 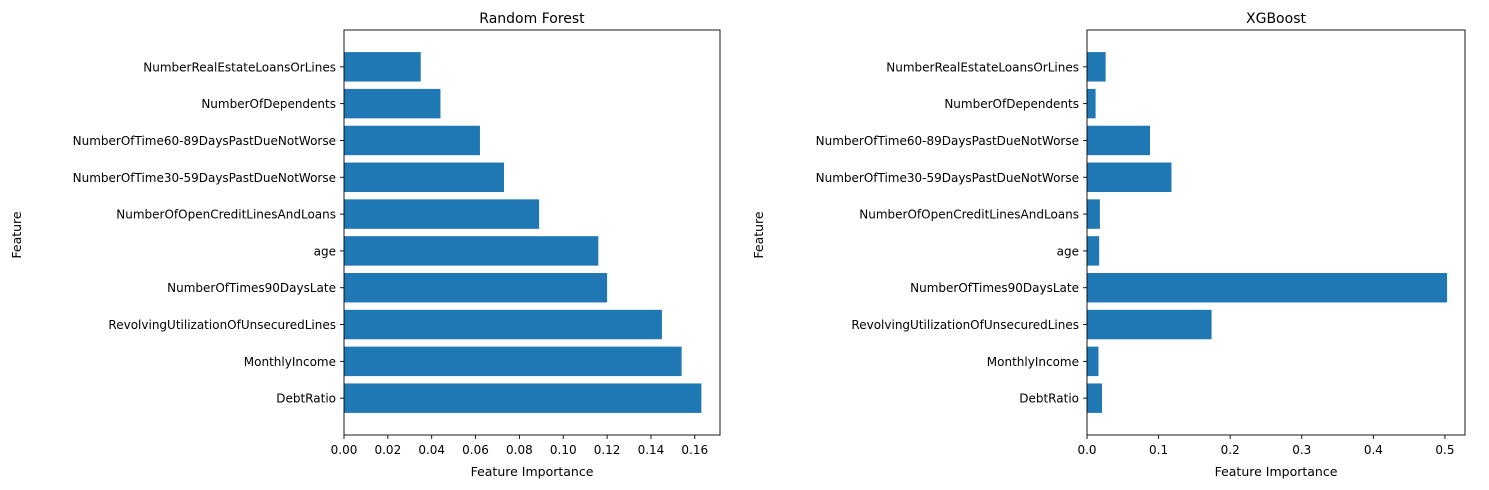 I want to click on chart-title: XGBoost, so click(x=1276, y=19).